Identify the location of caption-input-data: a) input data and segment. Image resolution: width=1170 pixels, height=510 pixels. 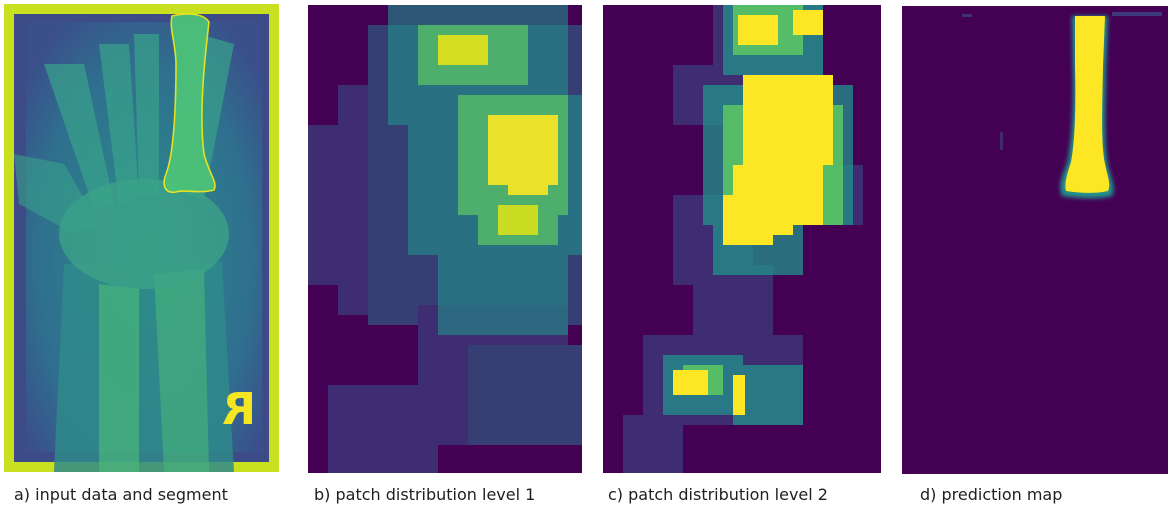
(121, 494).